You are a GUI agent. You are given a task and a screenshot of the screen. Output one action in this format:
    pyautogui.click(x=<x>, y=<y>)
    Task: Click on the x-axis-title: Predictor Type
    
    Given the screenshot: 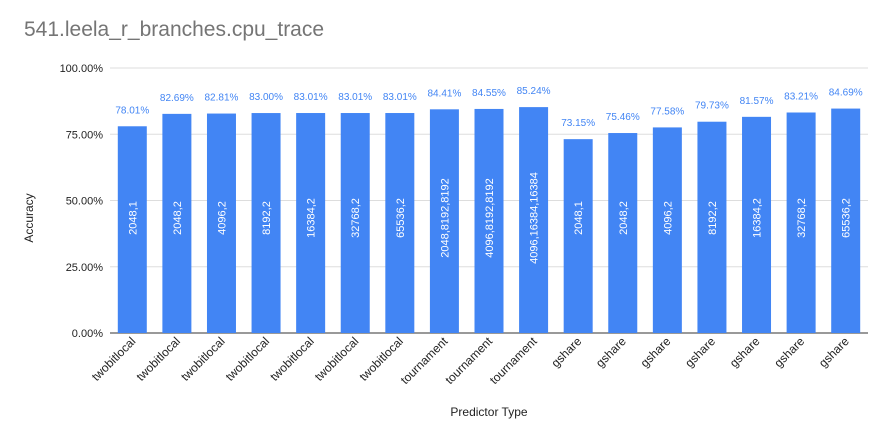 What is the action you would take?
    pyautogui.click(x=488, y=412)
    